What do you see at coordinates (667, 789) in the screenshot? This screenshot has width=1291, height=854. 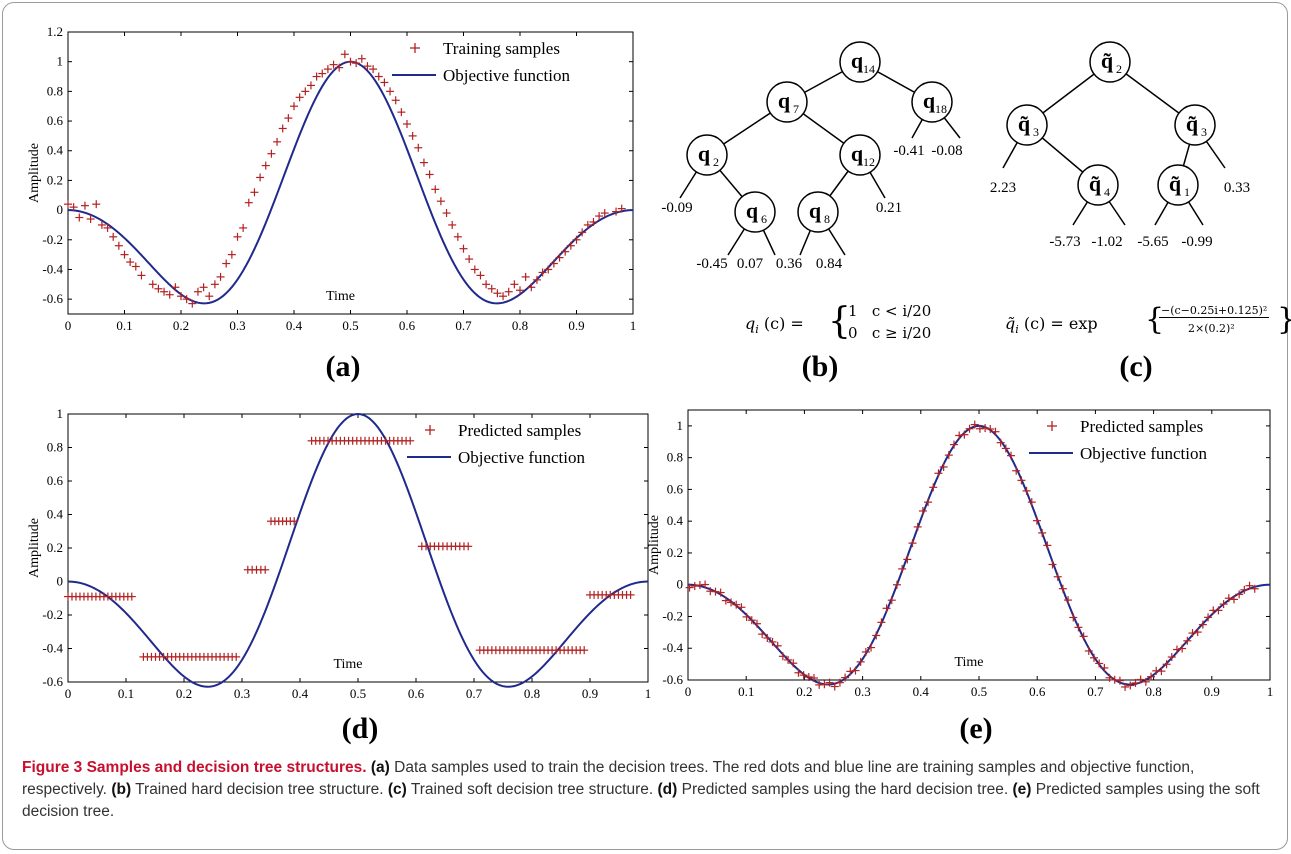 I see `caption-ref-d: (d)` at bounding box center [667, 789].